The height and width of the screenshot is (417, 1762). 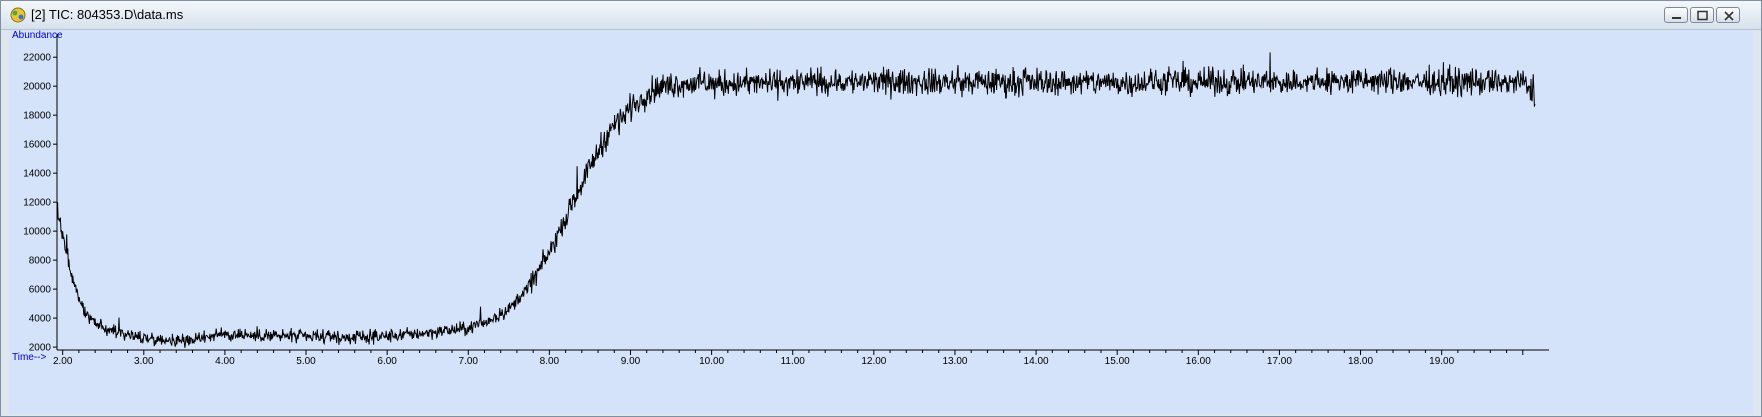 I want to click on x-tick-label: 7.00, so click(x=469, y=361).